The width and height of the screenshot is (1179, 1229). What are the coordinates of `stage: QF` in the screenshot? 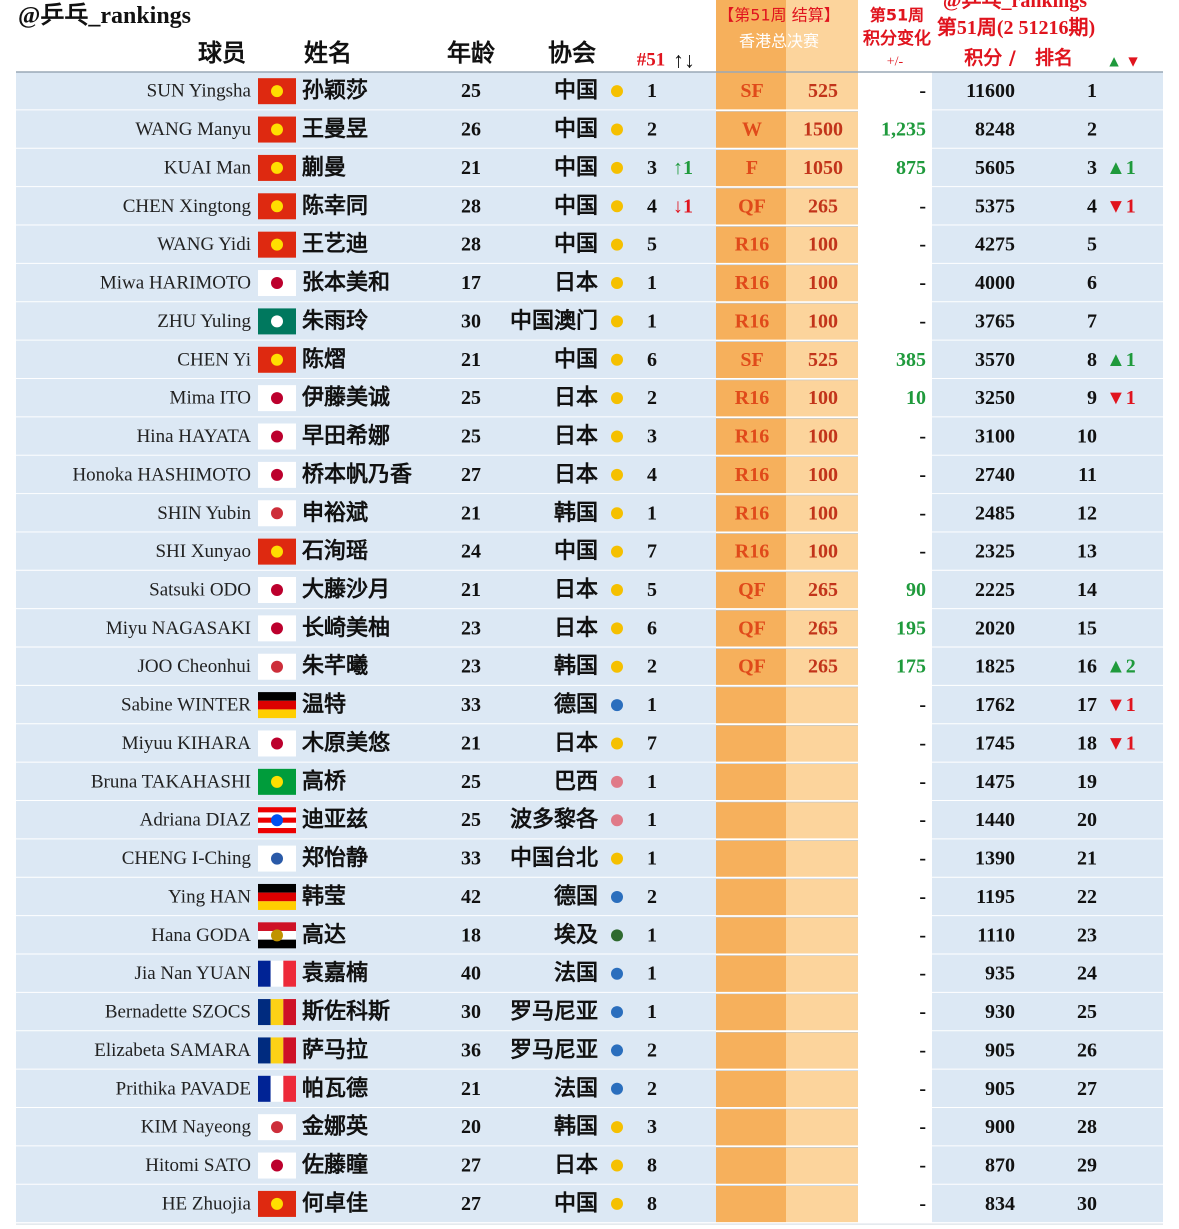 It's located at (752, 590).